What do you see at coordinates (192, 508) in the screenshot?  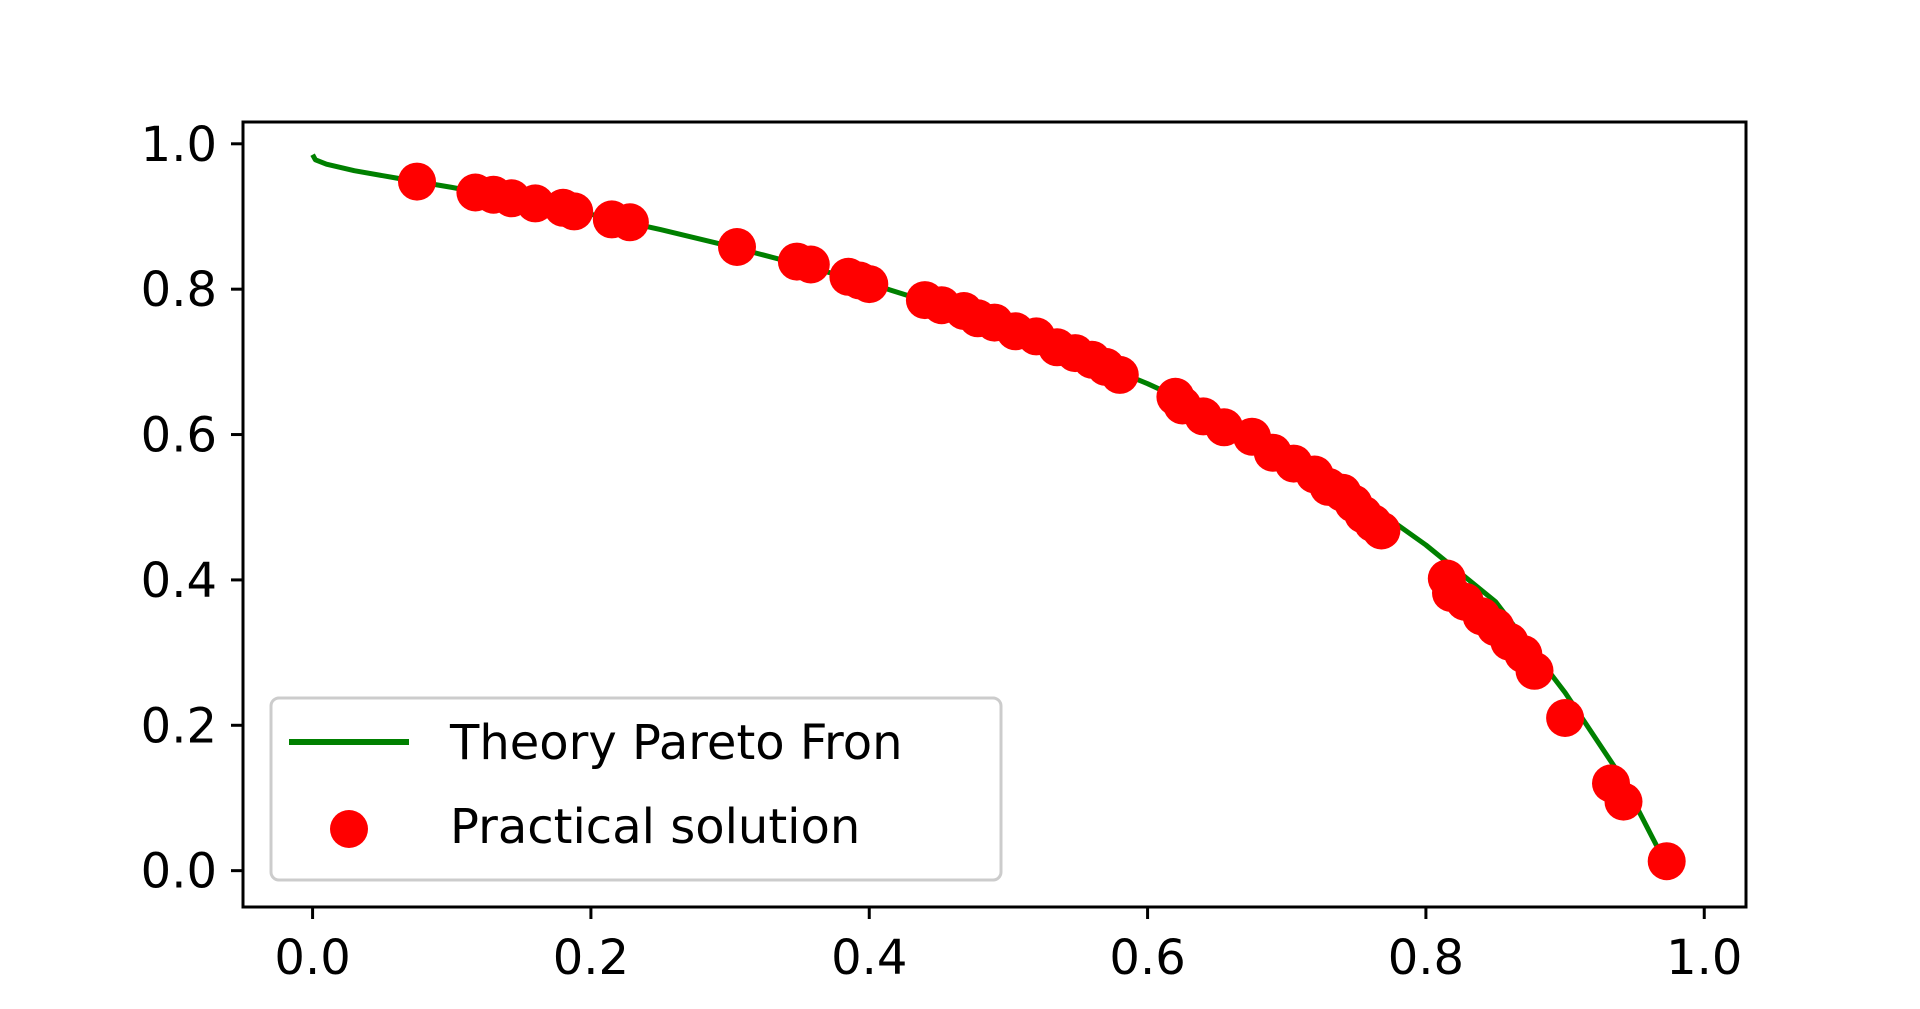 I see `y-axis: 0.0 0.2 0.4 0.6 0.8 1.0` at bounding box center [192, 508].